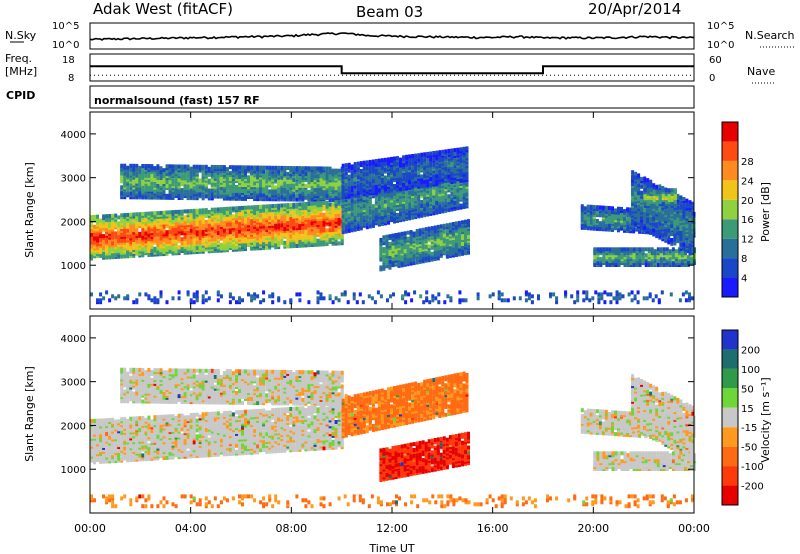 Image resolution: width=800 pixels, height=554 pixels. Describe the element at coordinates (65, 45) in the screenshot. I see `noise-left-tick-bottom: 10^0` at that location.